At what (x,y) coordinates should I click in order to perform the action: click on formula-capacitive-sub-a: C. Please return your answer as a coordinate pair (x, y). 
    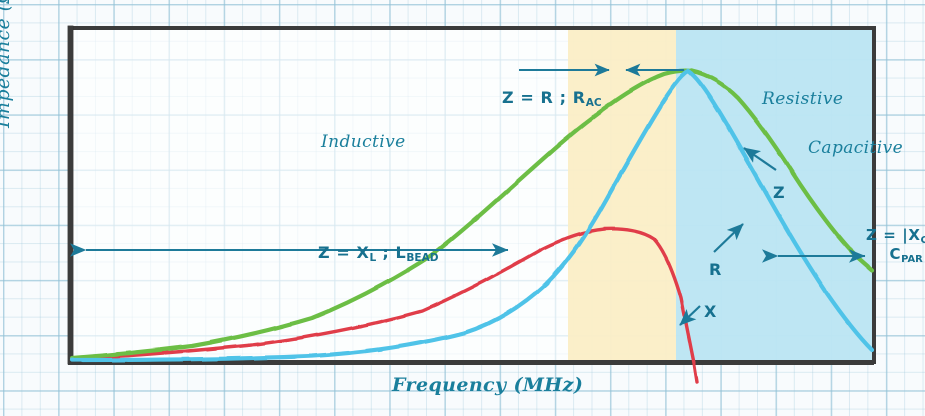
    Looking at the image, I should click on (922, 240).